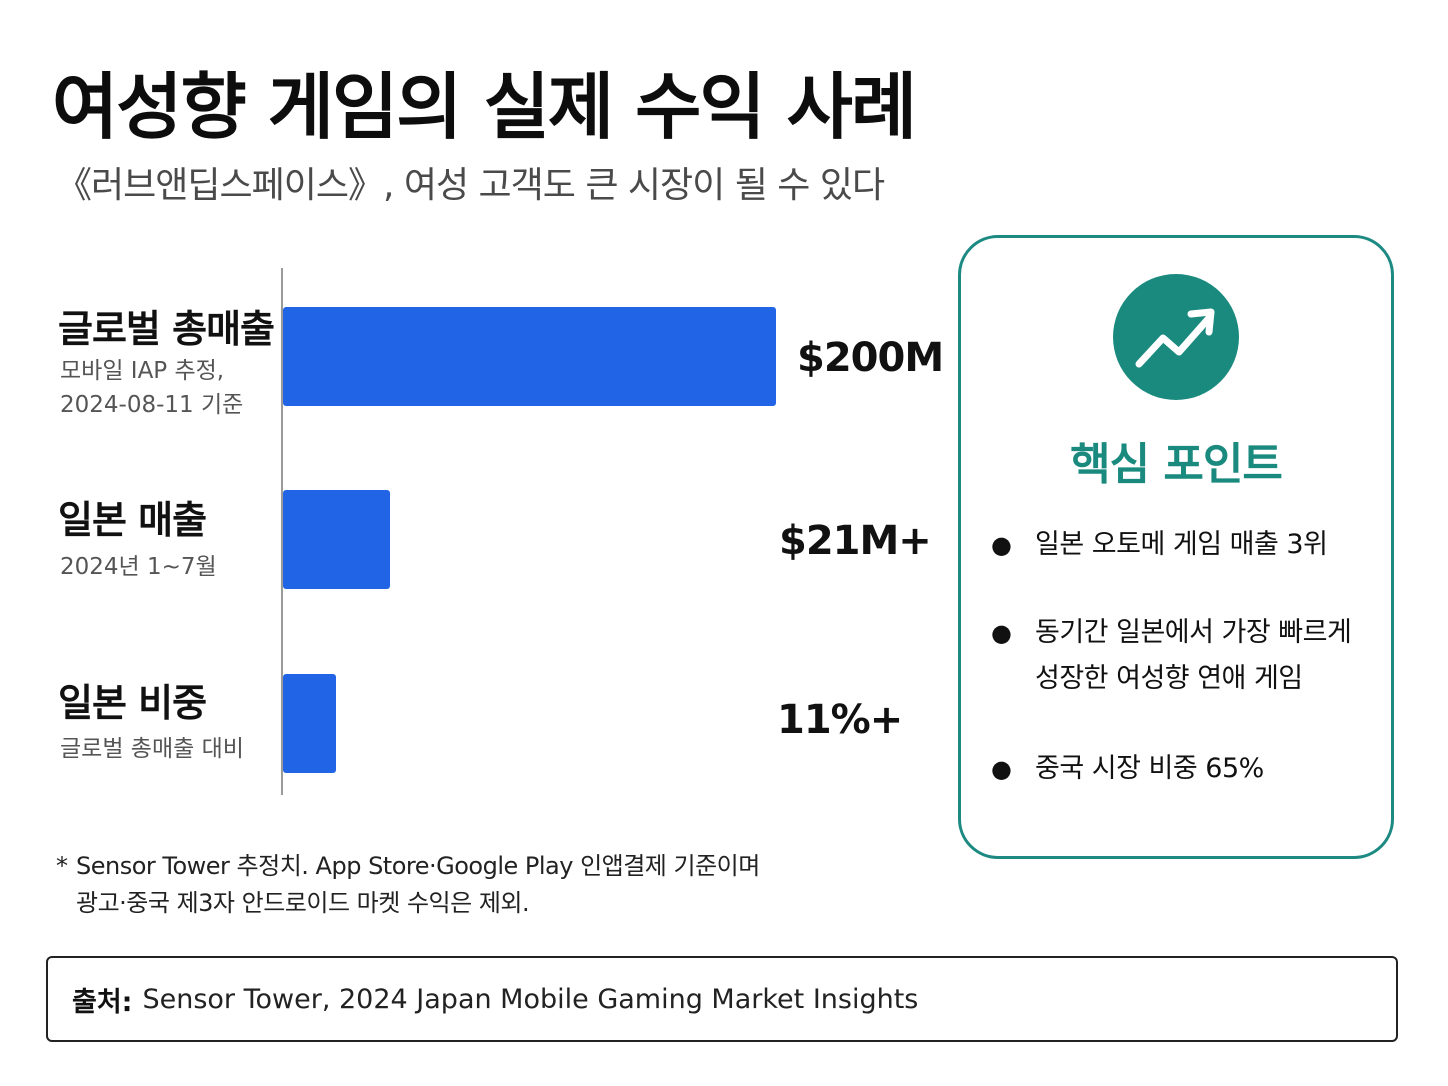 The image size is (1448, 1086). Describe the element at coordinates (1181, 544) in the screenshot. I see `key-point-1-text: 일본 오토메 게임 매출 3위` at that location.